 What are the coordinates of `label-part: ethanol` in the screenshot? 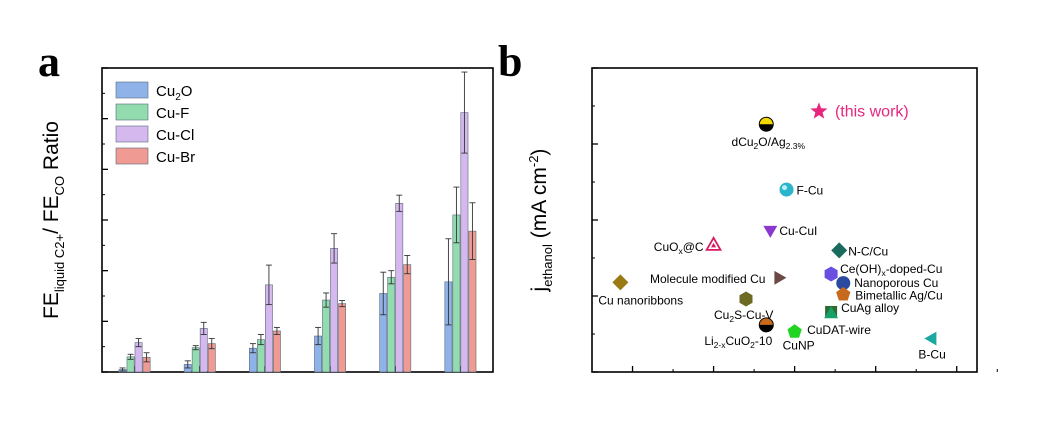 It's located at (547, 265).